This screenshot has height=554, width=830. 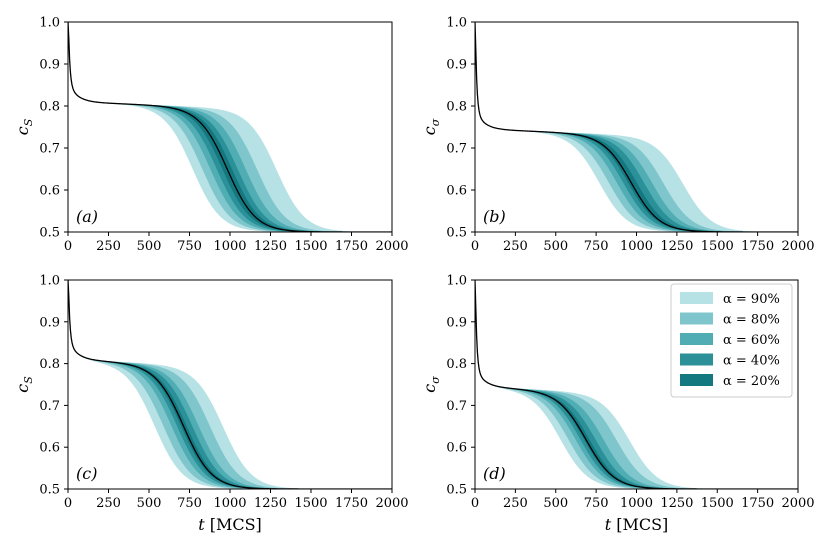 What do you see at coordinates (87, 216) in the screenshot?
I see `panel-label: (a)` at bounding box center [87, 216].